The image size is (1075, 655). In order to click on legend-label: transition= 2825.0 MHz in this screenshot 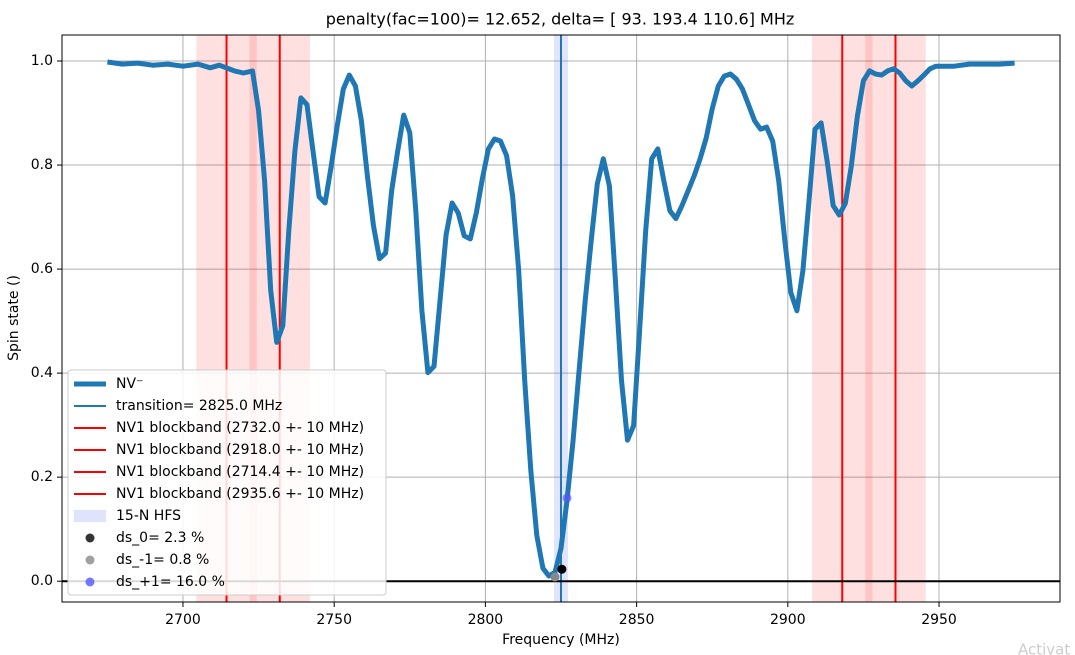, I will do `click(199, 406)`.